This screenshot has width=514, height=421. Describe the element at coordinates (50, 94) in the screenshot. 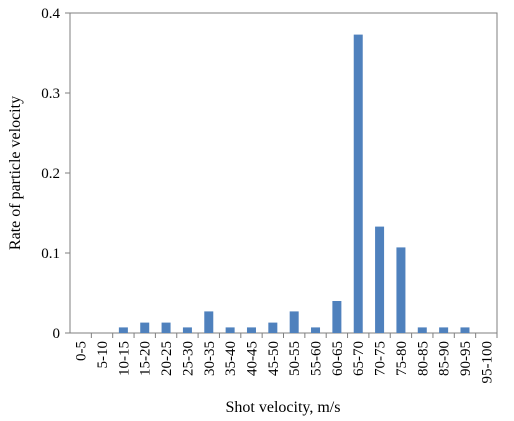

I see `y-tick-label: 0.3` at that location.